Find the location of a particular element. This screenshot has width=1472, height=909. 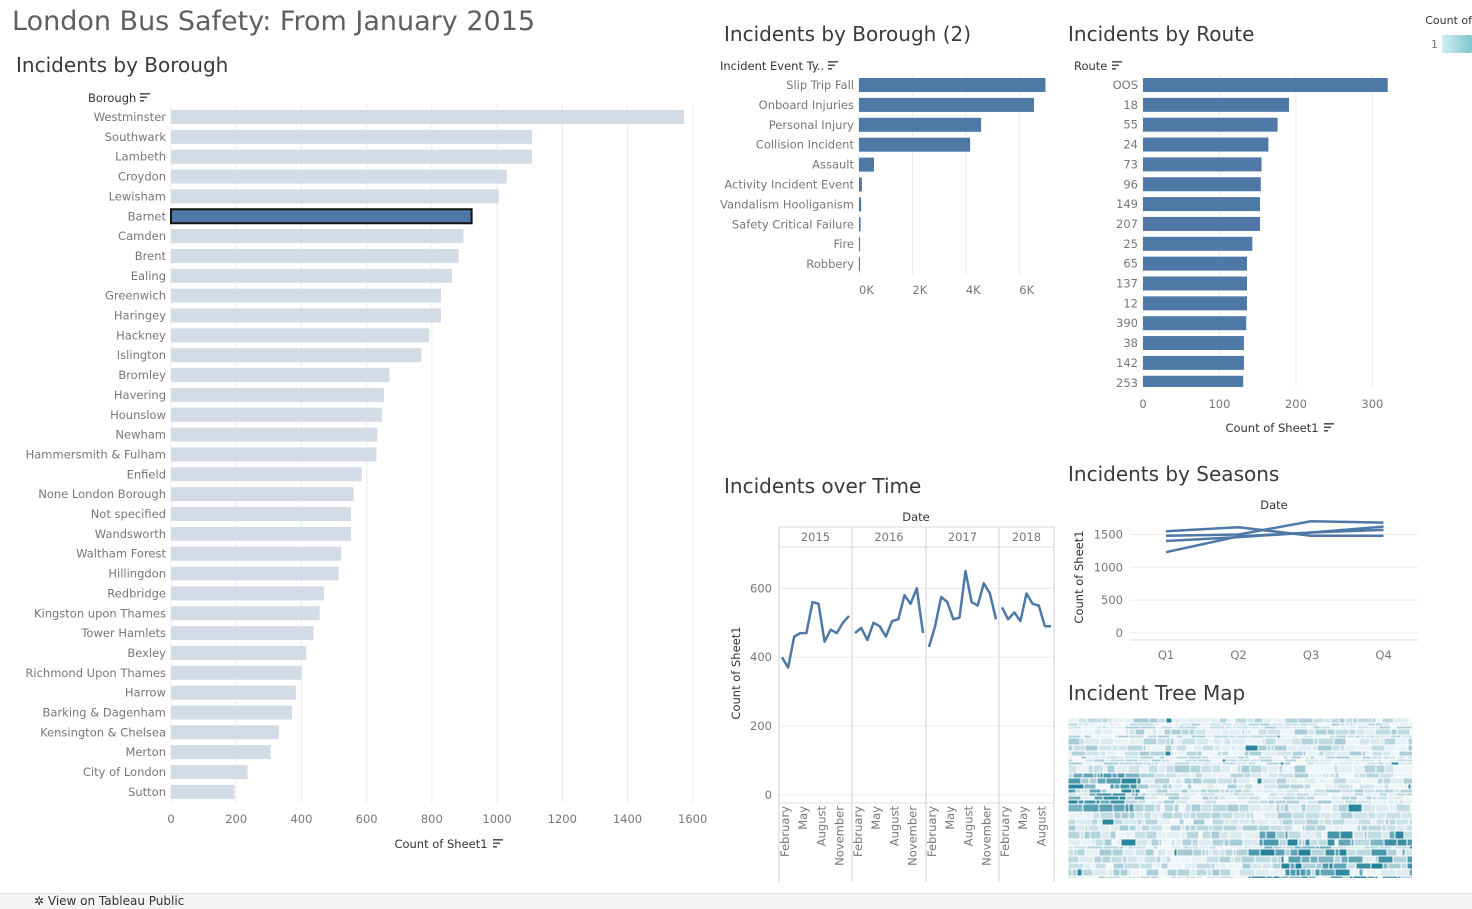

legend-color-swatch is located at coordinates (1457, 44).